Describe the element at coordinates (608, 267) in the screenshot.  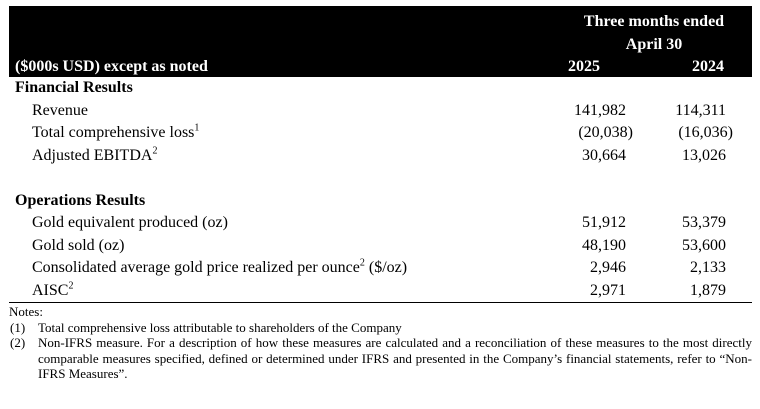
I see `value-2025: 2,946` at that location.